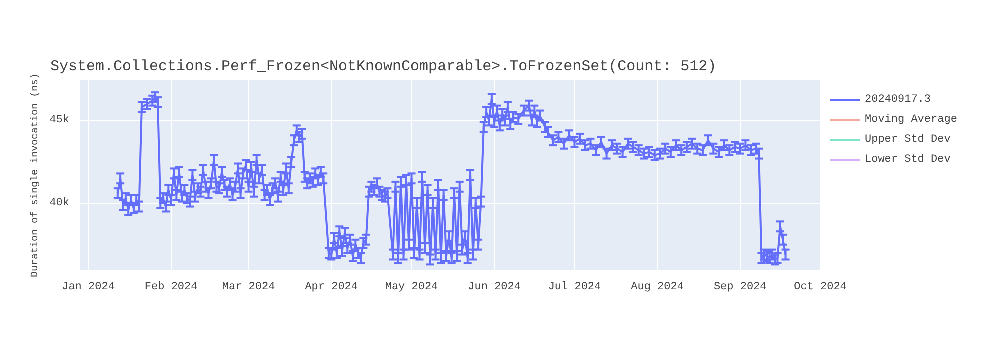  What do you see at coordinates (60, 203) in the screenshot?
I see `y-tick-label: 40k` at bounding box center [60, 203].